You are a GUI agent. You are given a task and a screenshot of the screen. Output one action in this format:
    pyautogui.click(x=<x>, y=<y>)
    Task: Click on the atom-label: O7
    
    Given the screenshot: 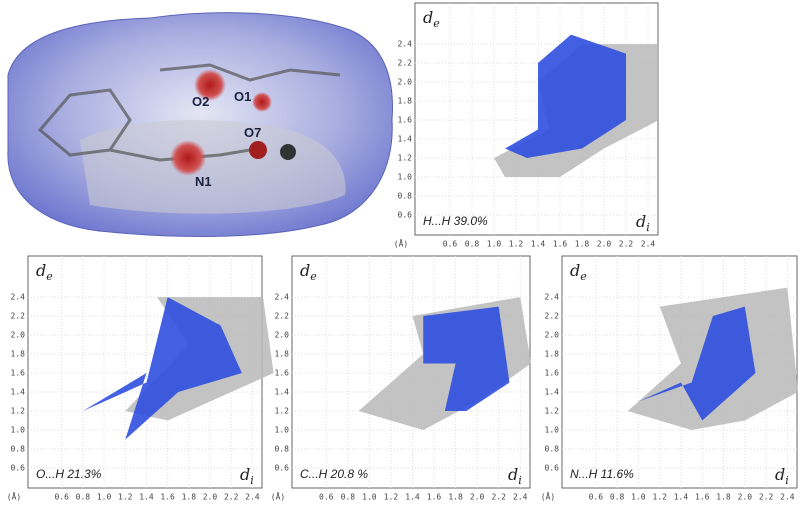 What is the action you would take?
    pyautogui.click(x=252, y=132)
    